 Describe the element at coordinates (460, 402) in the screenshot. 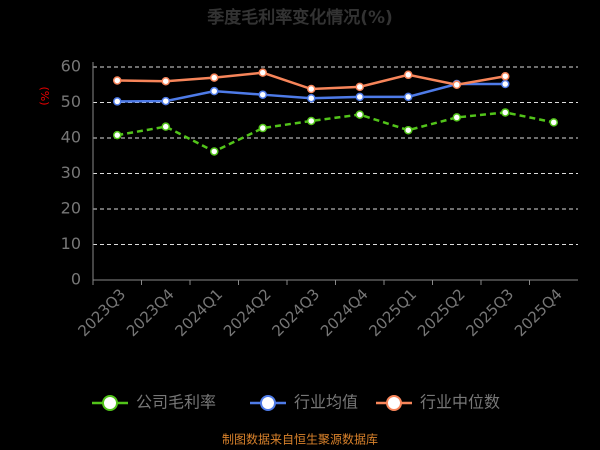

I see `legend-label: 行业中位数` at that location.